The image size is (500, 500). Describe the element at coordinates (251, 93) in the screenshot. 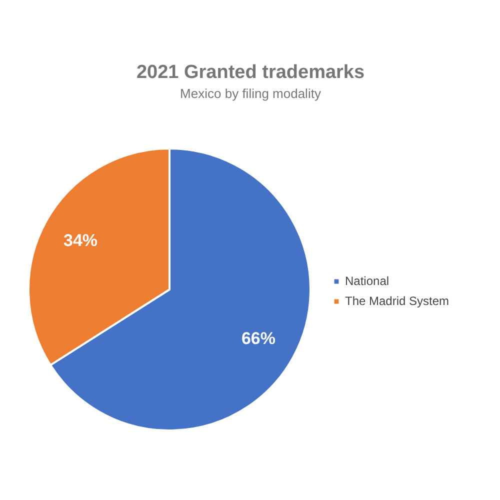

I see `chart-subtitle: Mexico by filing modality` at that location.